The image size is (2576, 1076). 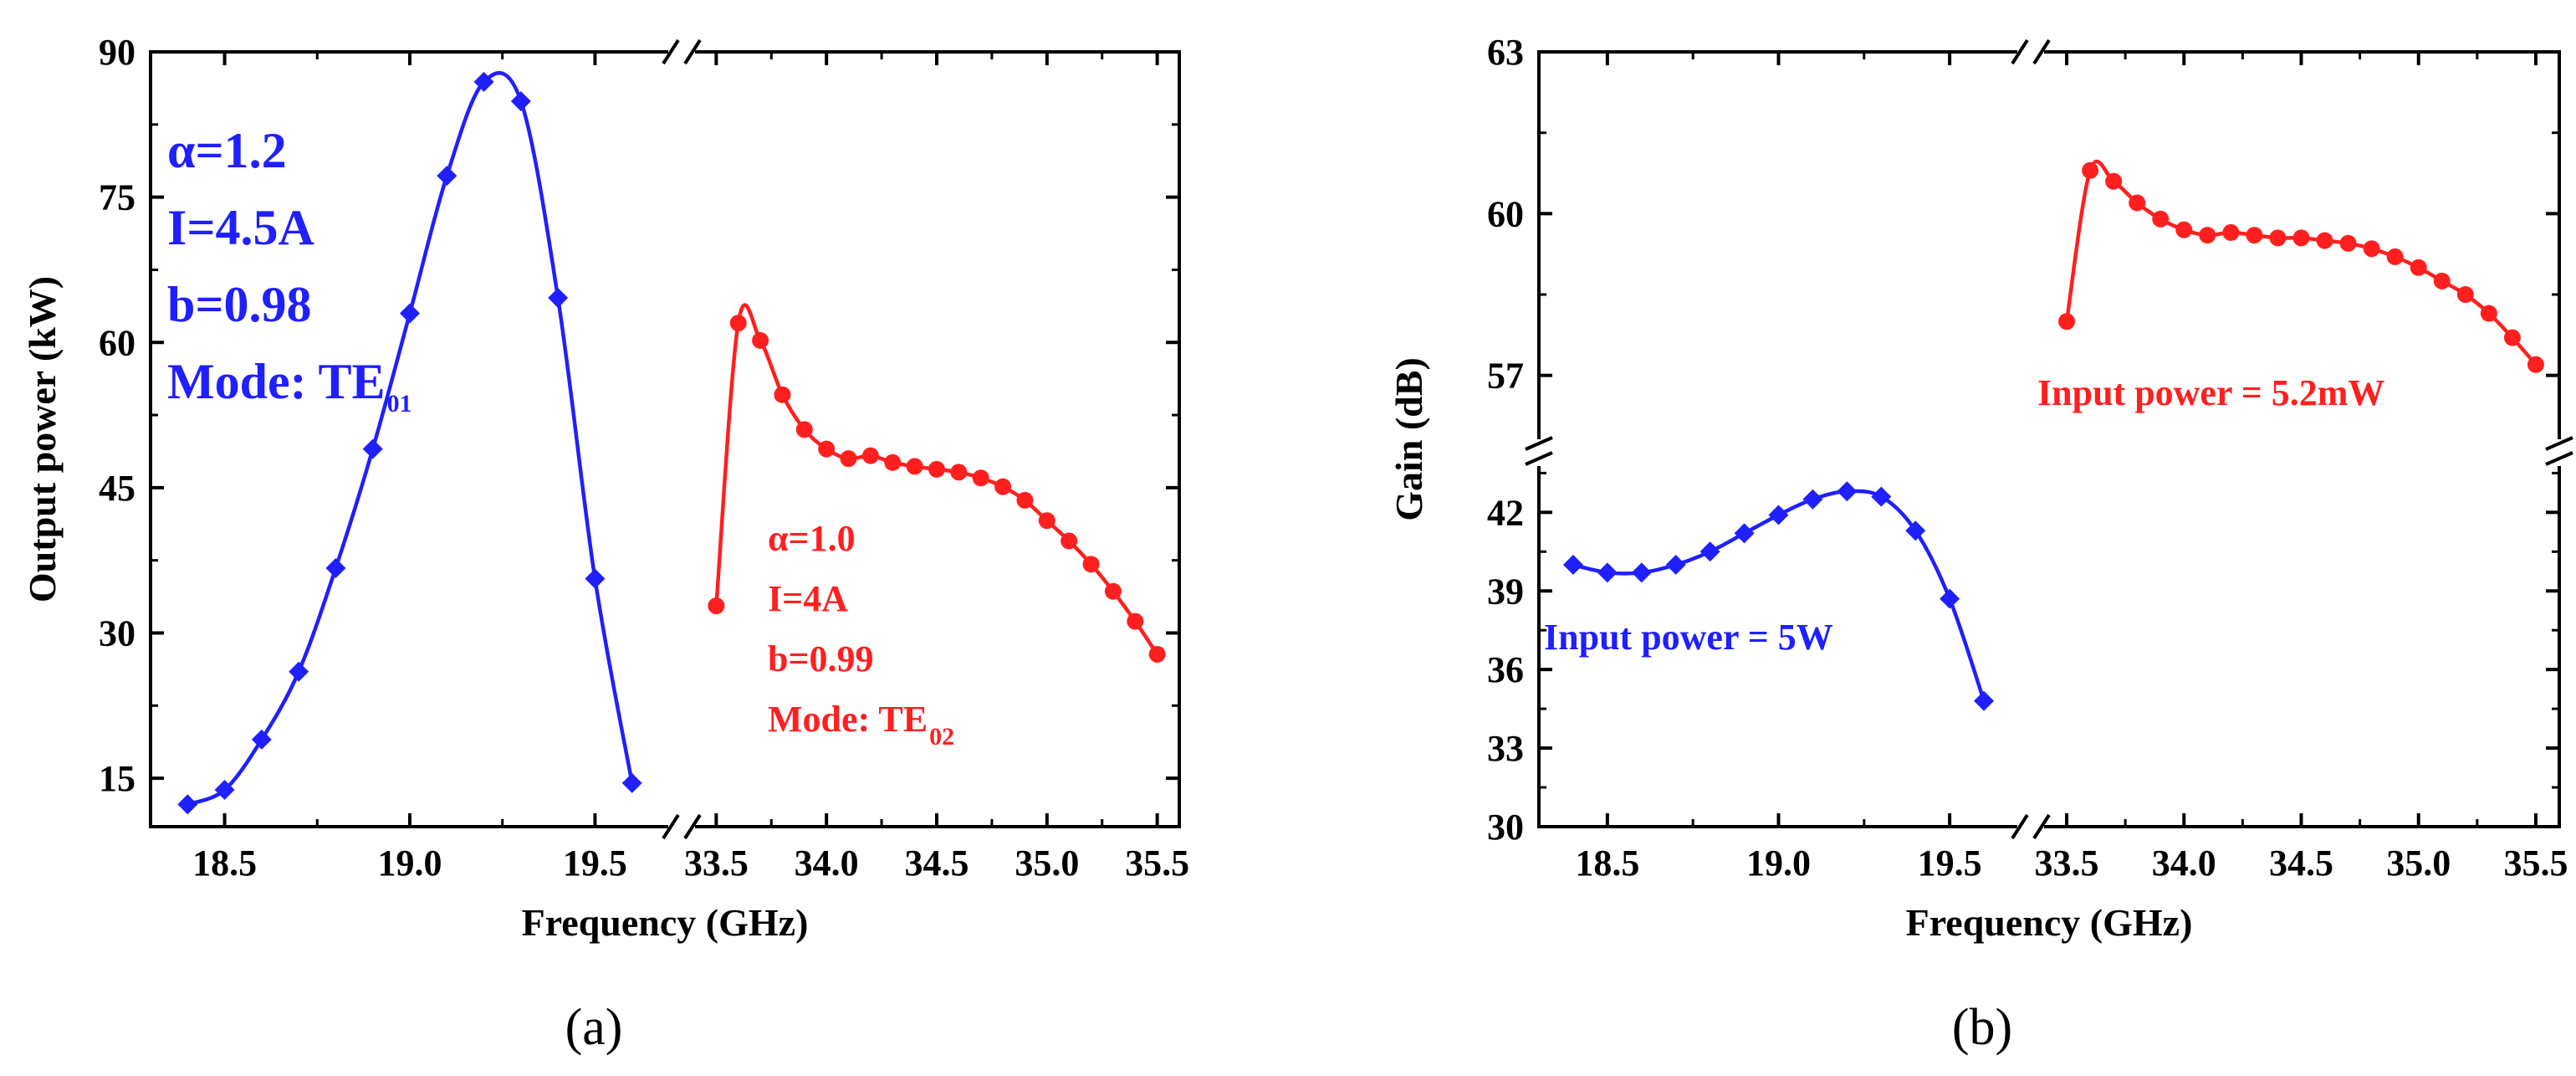 I want to click on annotation-line: b=0.98, so click(x=239, y=304).